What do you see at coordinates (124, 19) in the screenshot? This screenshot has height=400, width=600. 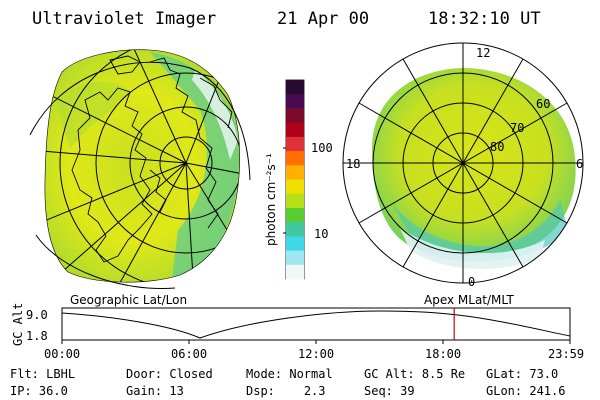 I see `image-title: Ultraviolet Imager` at bounding box center [124, 19].